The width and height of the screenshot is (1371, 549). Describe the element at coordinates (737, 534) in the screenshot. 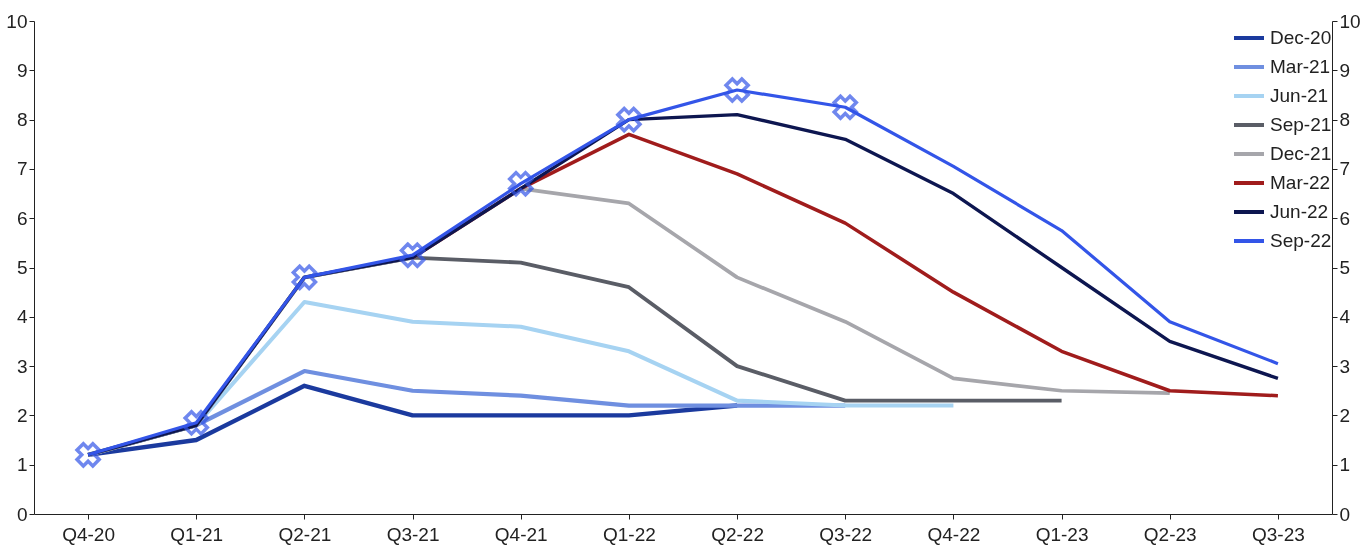

I see `x-tick-label: Q2-22` at that location.